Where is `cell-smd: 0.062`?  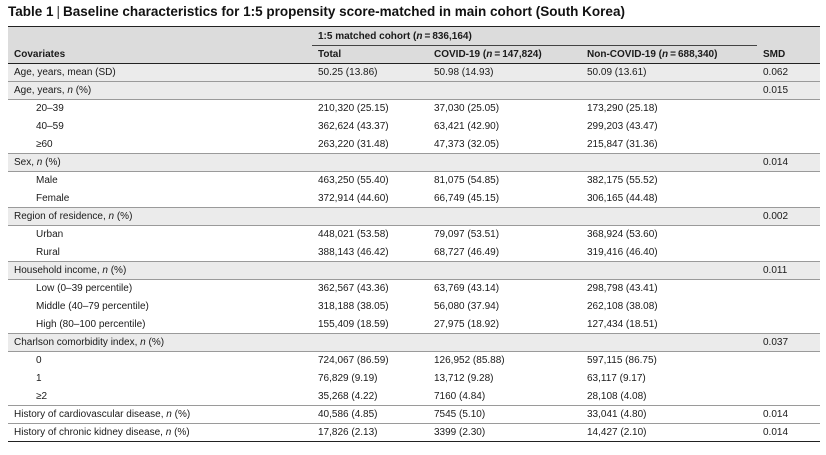 cell-smd: 0.062 is located at coordinates (788, 72).